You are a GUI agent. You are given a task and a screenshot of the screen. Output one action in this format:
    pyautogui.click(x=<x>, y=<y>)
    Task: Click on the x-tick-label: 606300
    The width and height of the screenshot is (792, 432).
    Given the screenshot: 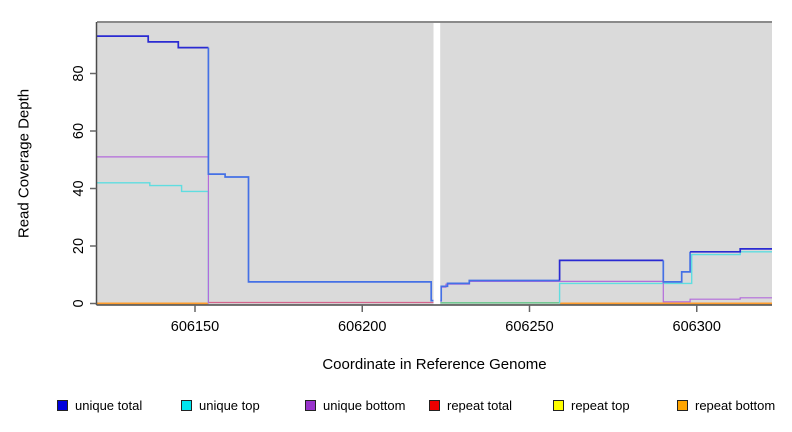 What is the action you would take?
    pyautogui.click(x=697, y=327)
    